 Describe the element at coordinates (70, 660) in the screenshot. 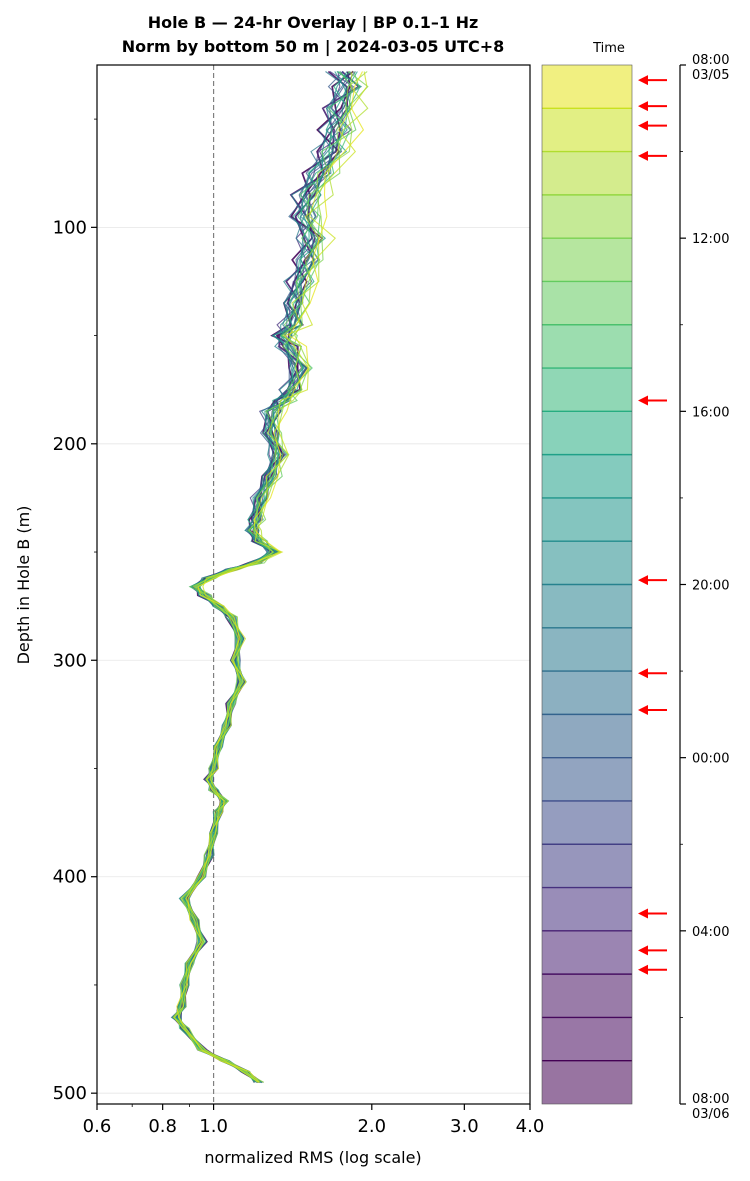

I see `y-tick-label: 300` at that location.